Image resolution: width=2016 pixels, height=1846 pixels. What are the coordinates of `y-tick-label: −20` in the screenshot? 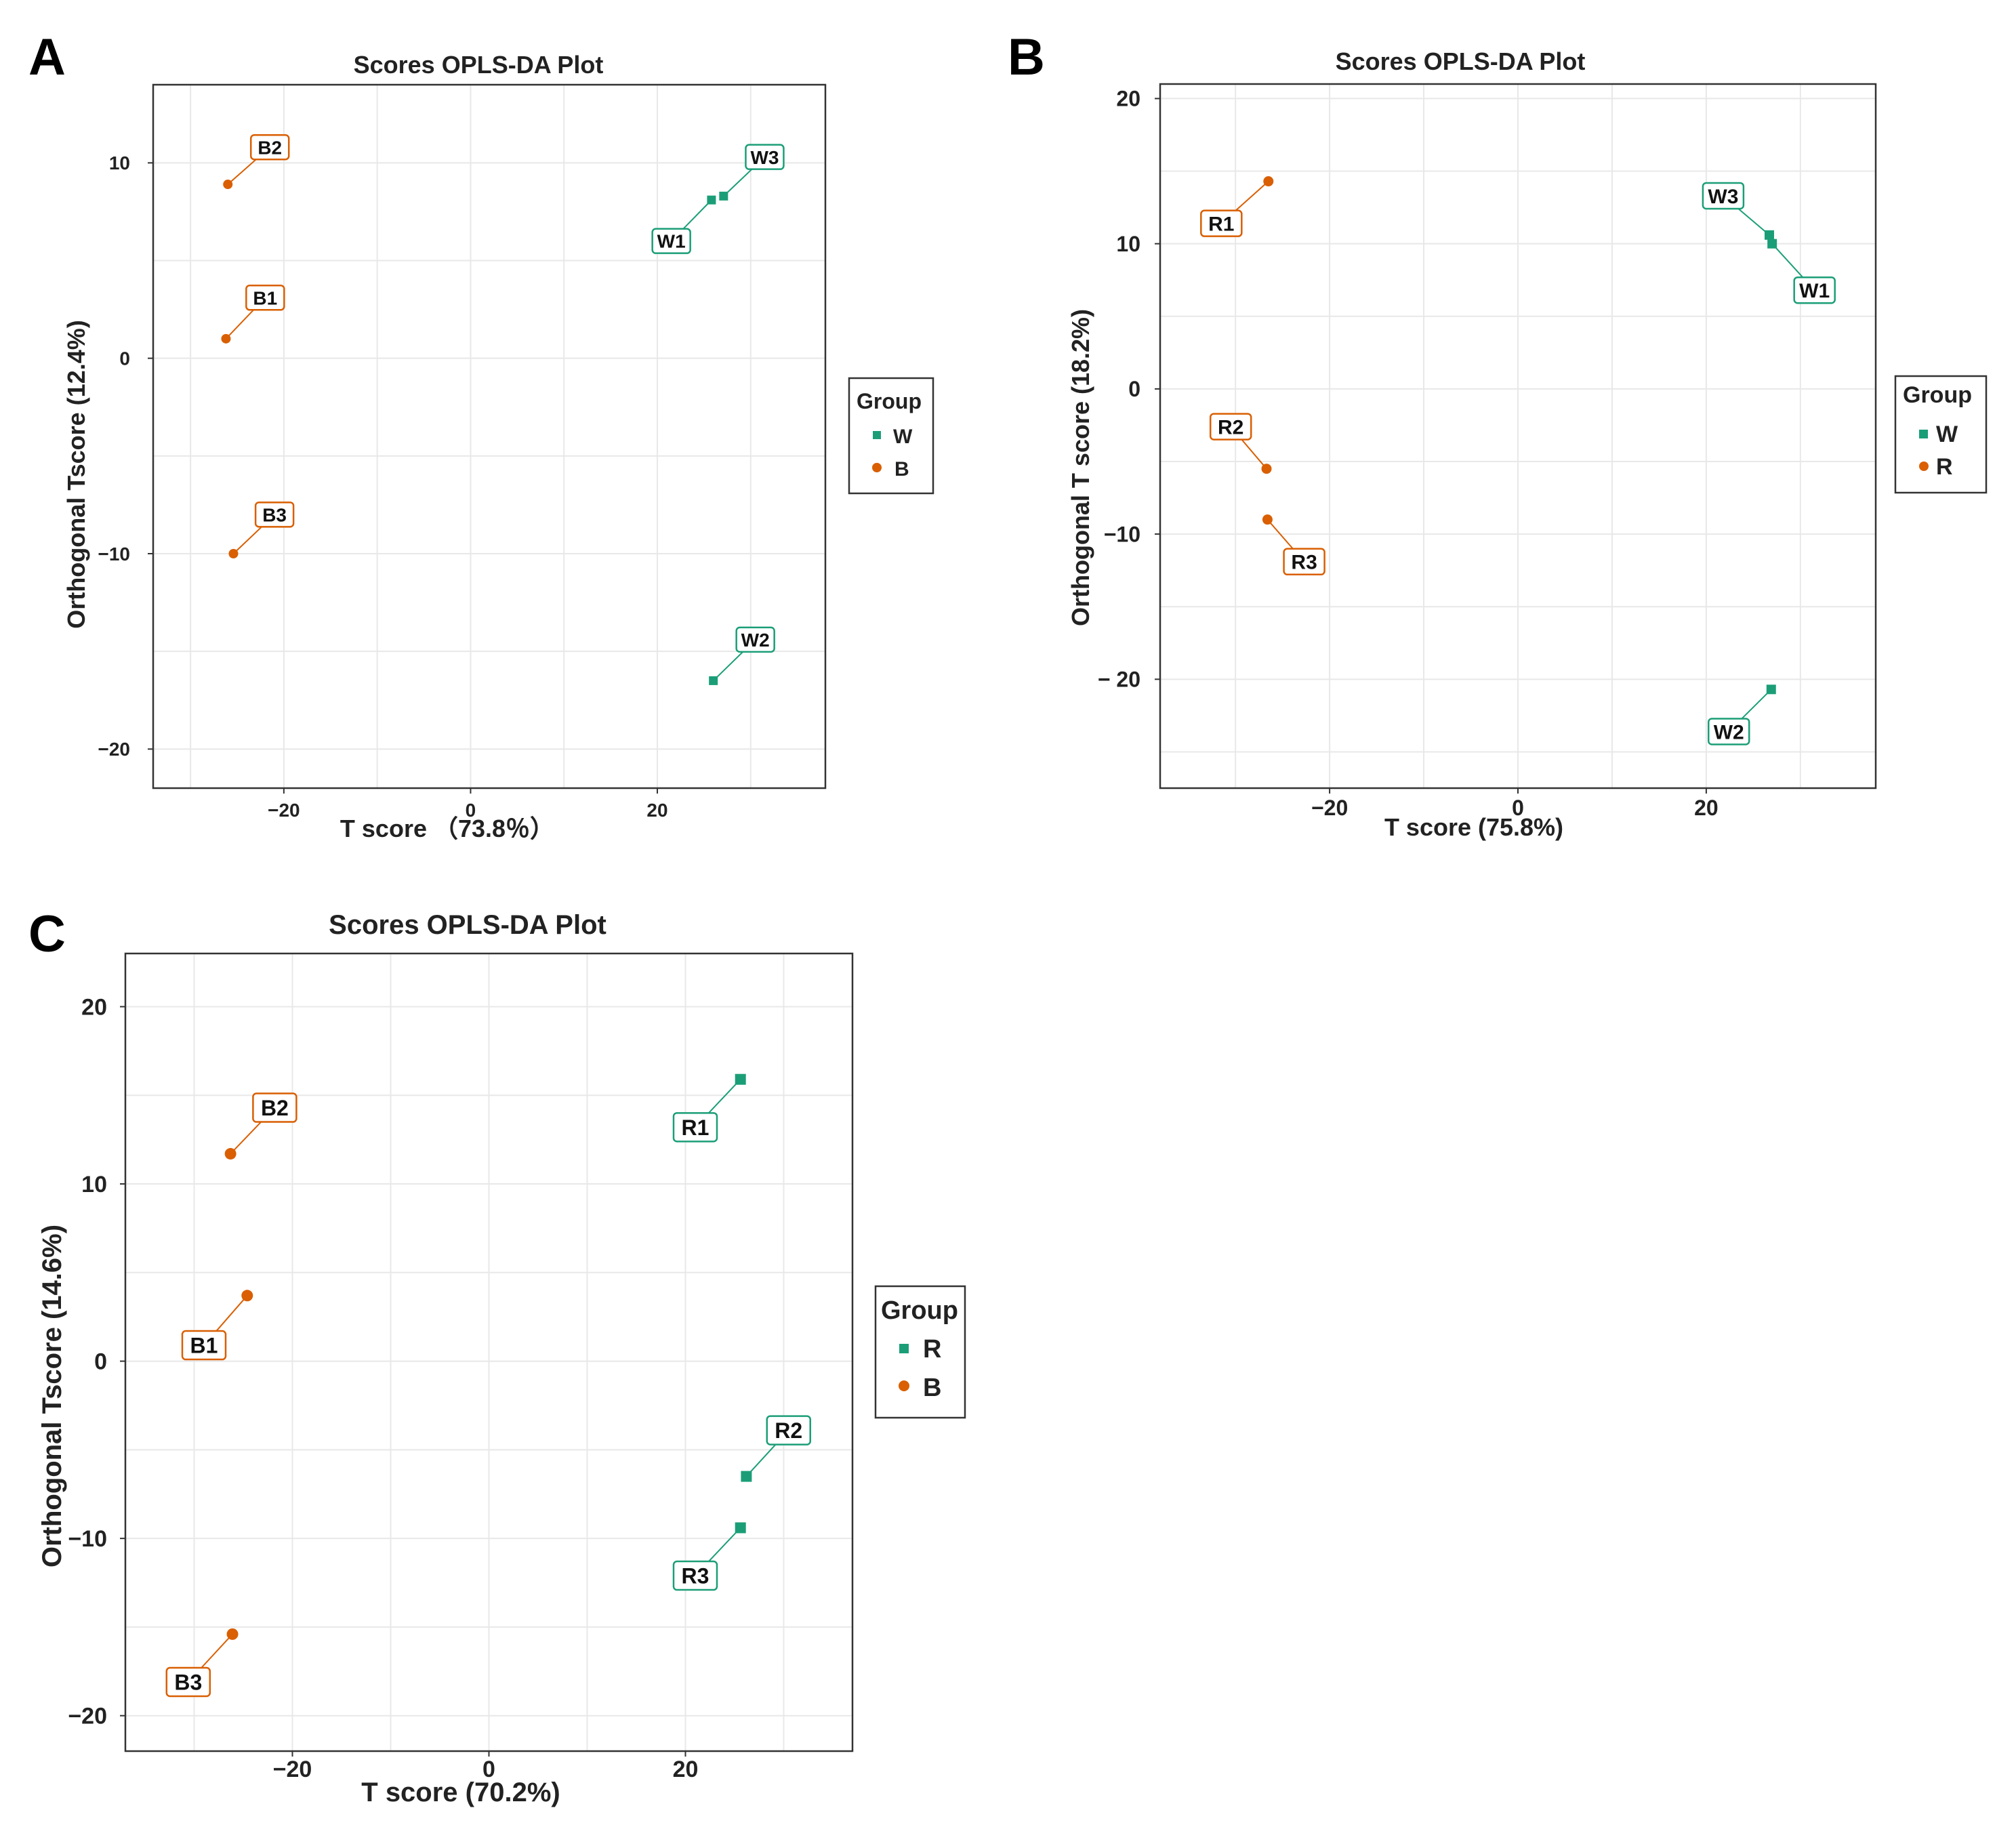 It's located at (87, 1716).